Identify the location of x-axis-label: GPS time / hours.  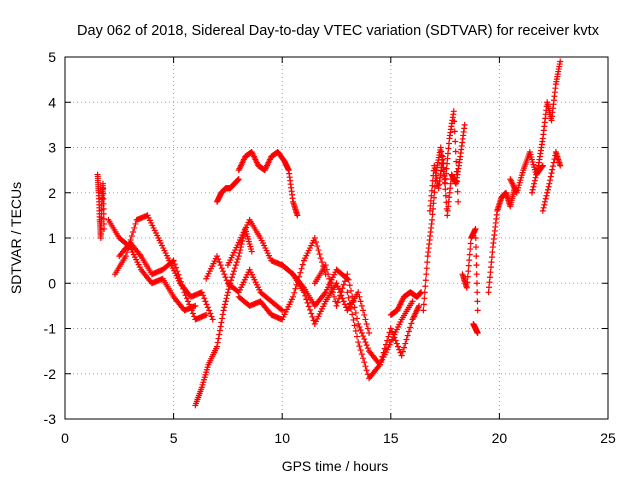
(335, 466).